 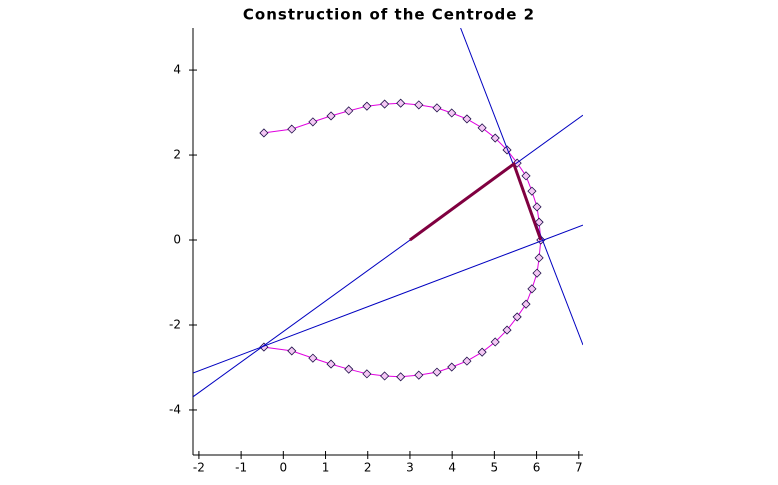 I want to click on series-line, so click(x=476, y=201).